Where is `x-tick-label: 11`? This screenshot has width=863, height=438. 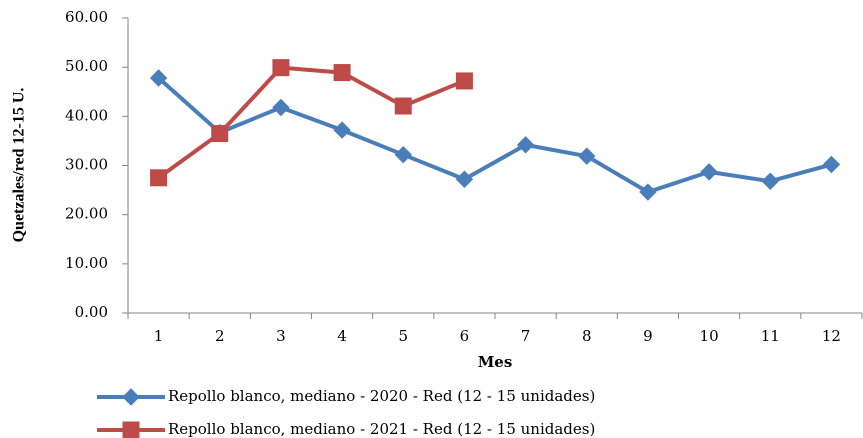
x-tick-label: 11 is located at coordinates (770, 336).